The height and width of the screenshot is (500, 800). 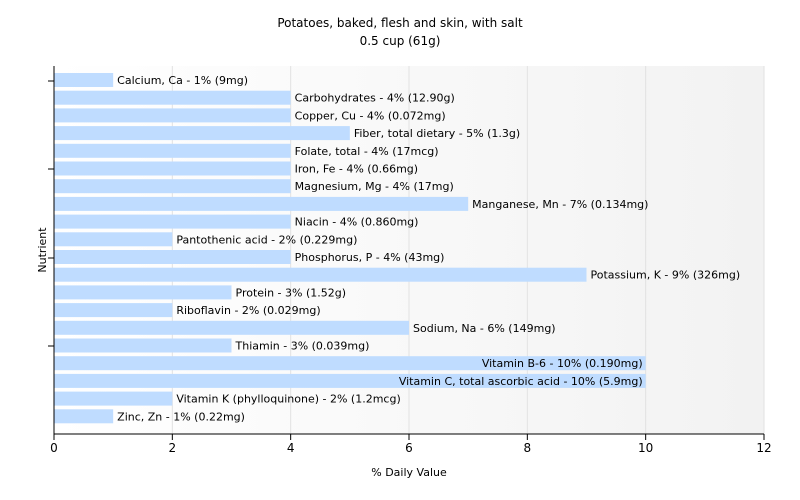 I want to click on bar-label: Carbohydrates - 4% (12.90g), so click(x=375, y=98).